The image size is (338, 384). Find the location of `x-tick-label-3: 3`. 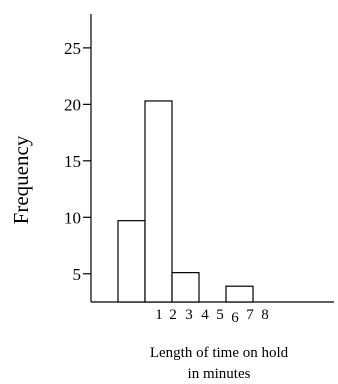

x-tick-label-3: 3 is located at coordinates (189, 315).